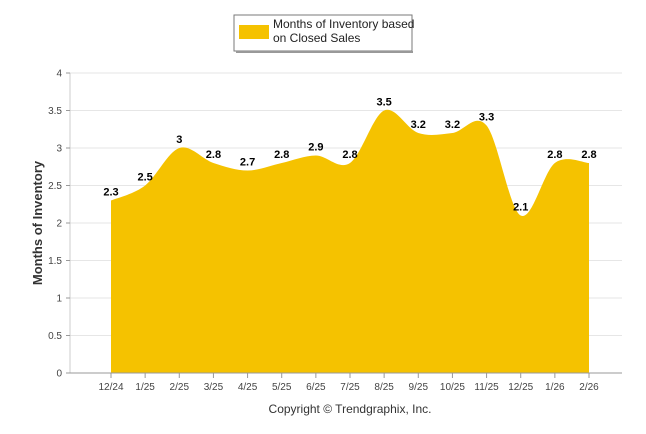 The image size is (646, 434). I want to click on y-tick-label: 3.5, so click(55, 111).